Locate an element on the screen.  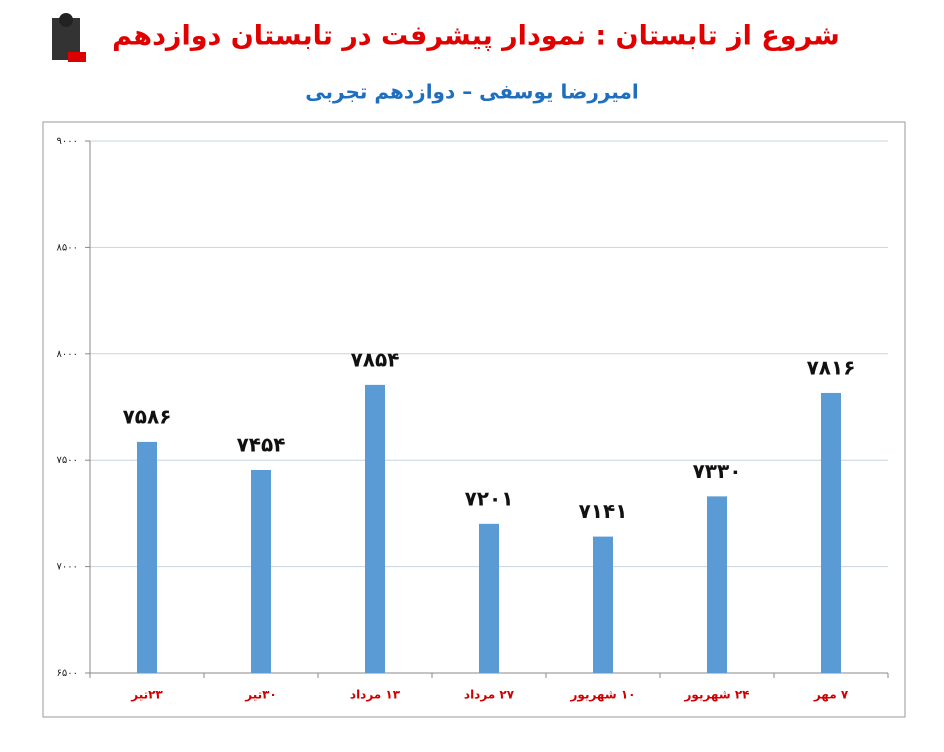
y-tick-label: ۷۰۰۰ is located at coordinates (67, 567).